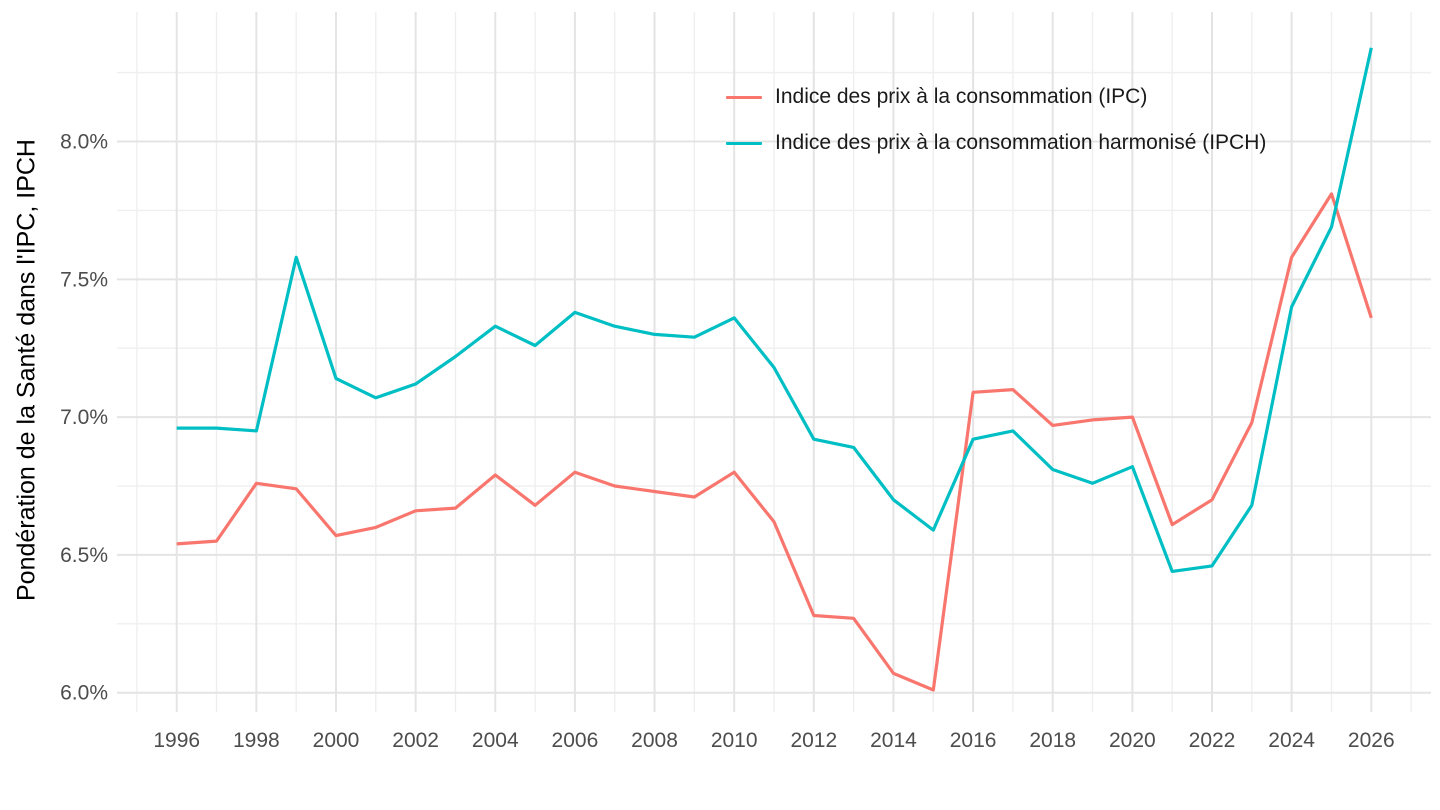 This screenshot has width=1440, height=810. What do you see at coordinates (734, 740) in the screenshot?
I see `x-tick-label: 2010` at bounding box center [734, 740].